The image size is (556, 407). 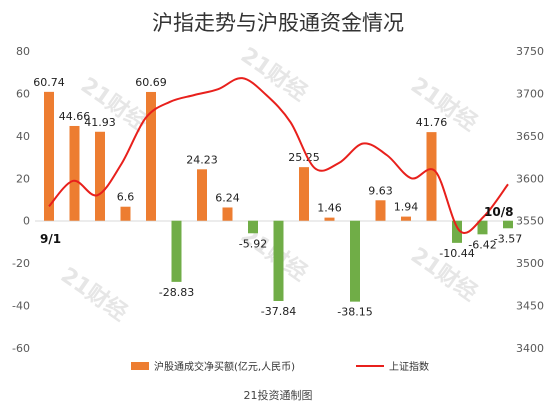 I want to click on left-tick-label-7: -60, so click(x=21, y=348).